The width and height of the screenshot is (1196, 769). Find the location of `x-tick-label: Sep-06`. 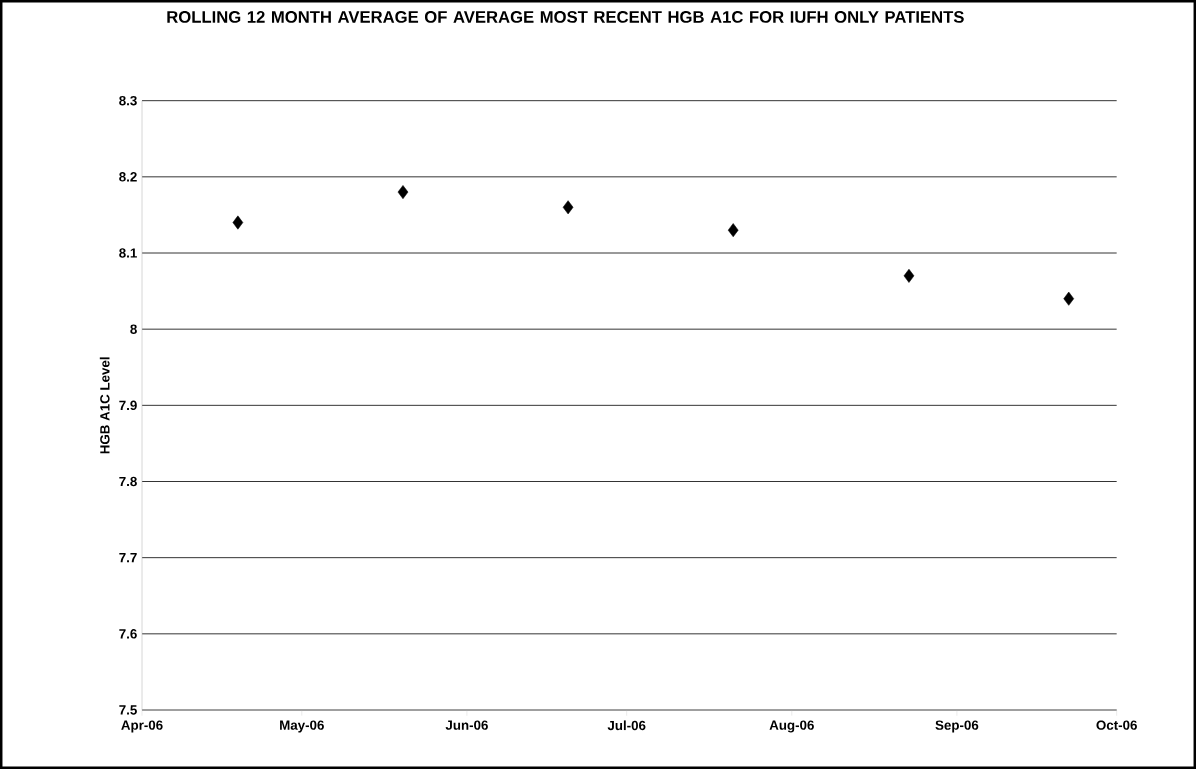

x-tick-label: Sep-06 is located at coordinates (957, 726).